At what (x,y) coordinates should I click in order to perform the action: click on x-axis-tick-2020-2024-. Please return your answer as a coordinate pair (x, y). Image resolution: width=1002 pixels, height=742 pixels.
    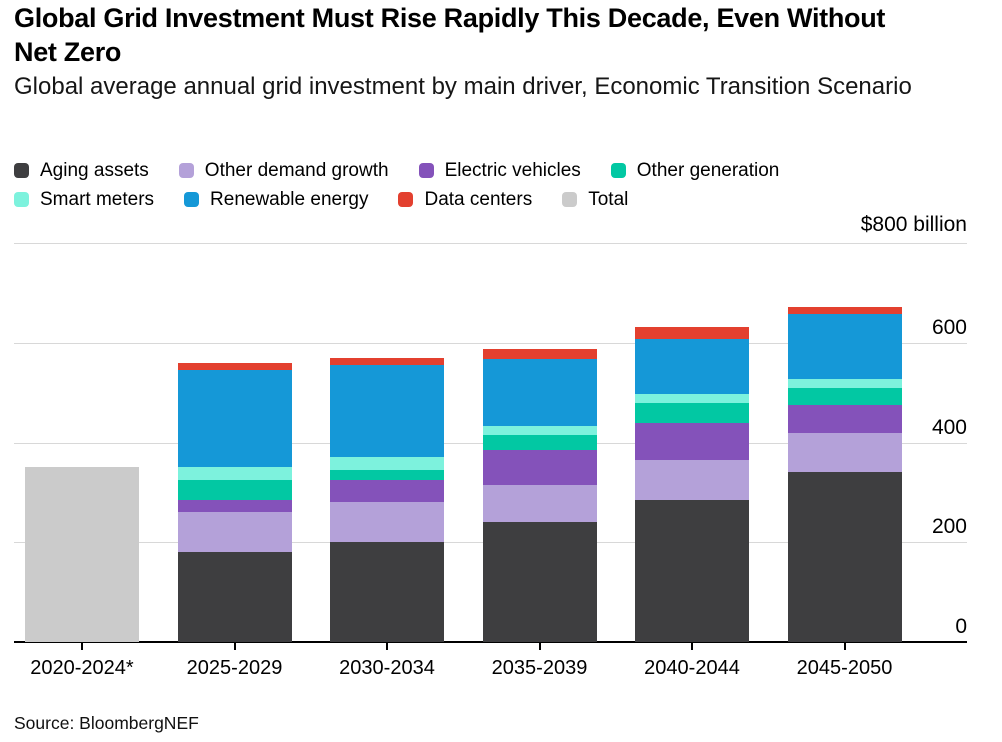
    Looking at the image, I should click on (82, 646).